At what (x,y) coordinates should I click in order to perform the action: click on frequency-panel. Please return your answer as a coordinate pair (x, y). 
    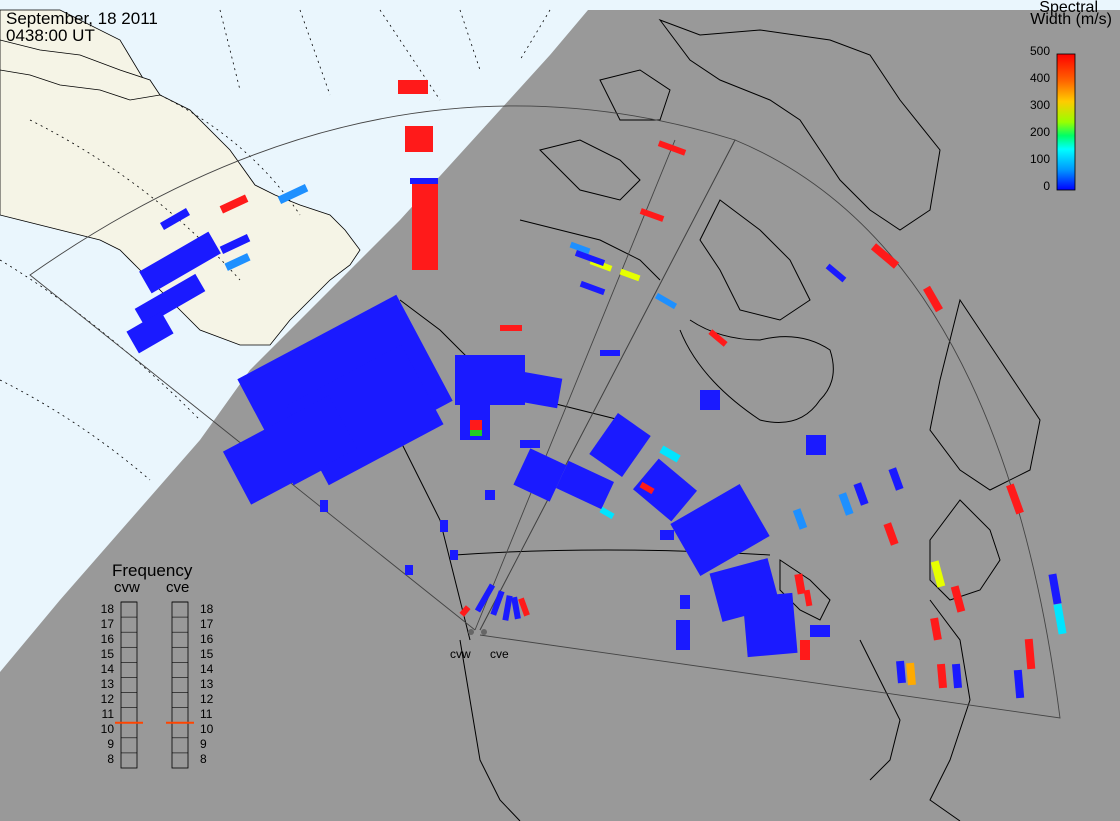
    Looking at the image, I should click on (154, 685).